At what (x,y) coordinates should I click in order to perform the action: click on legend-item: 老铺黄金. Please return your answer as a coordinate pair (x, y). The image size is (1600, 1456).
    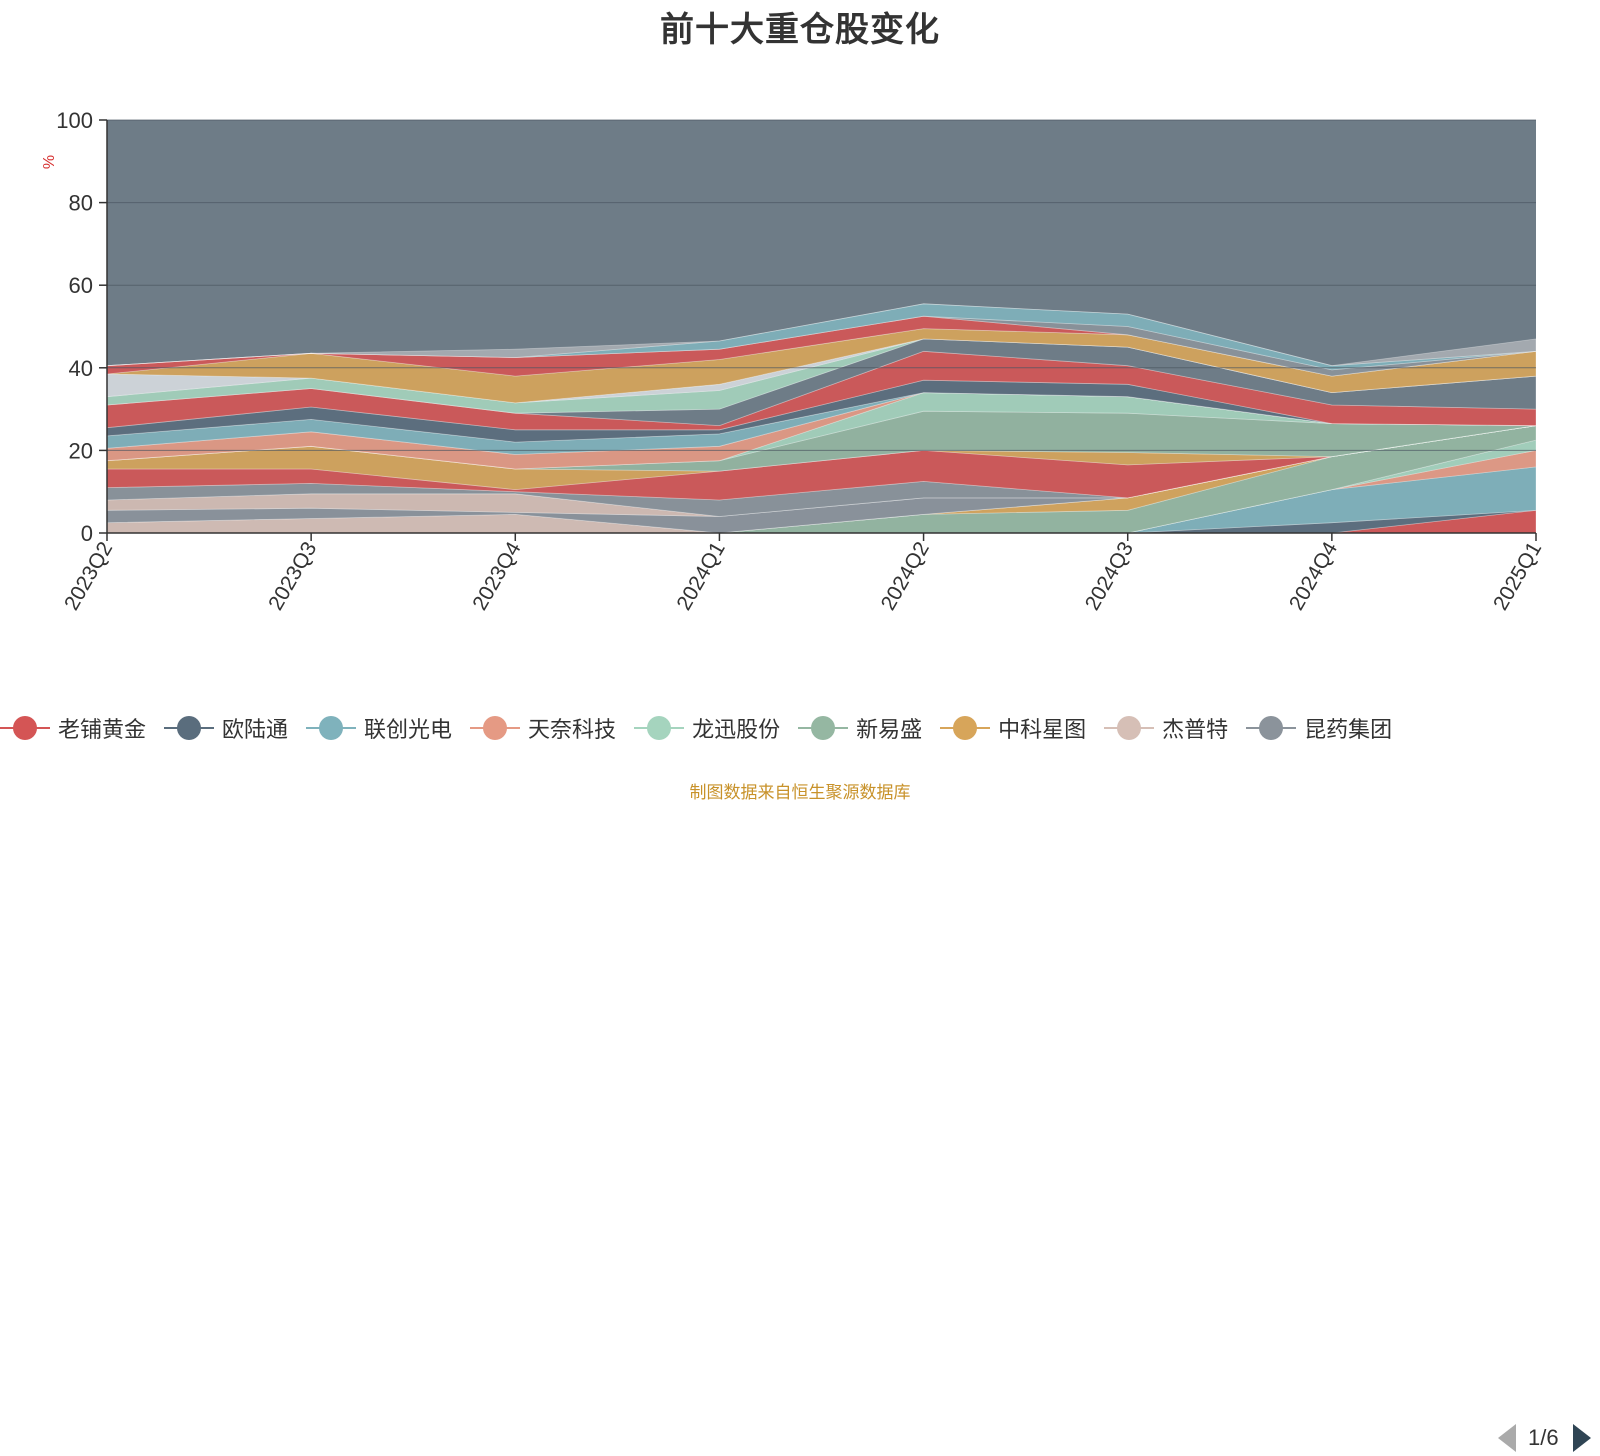
    Looking at the image, I should click on (73, 728).